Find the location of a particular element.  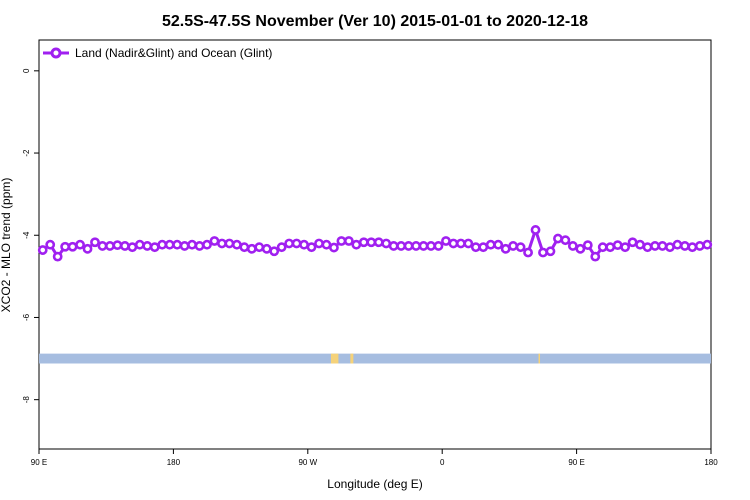

series-layer is located at coordinates (375, 243).